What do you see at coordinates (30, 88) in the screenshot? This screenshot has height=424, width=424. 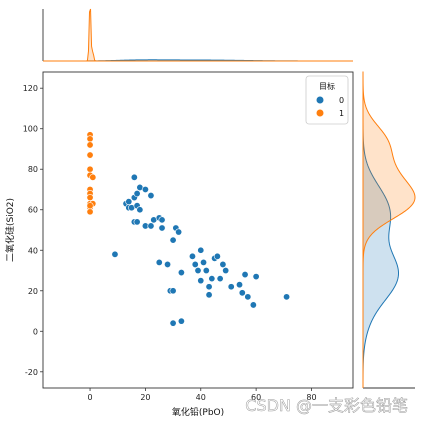 I see `y-tick-label-7: 120` at bounding box center [30, 88].